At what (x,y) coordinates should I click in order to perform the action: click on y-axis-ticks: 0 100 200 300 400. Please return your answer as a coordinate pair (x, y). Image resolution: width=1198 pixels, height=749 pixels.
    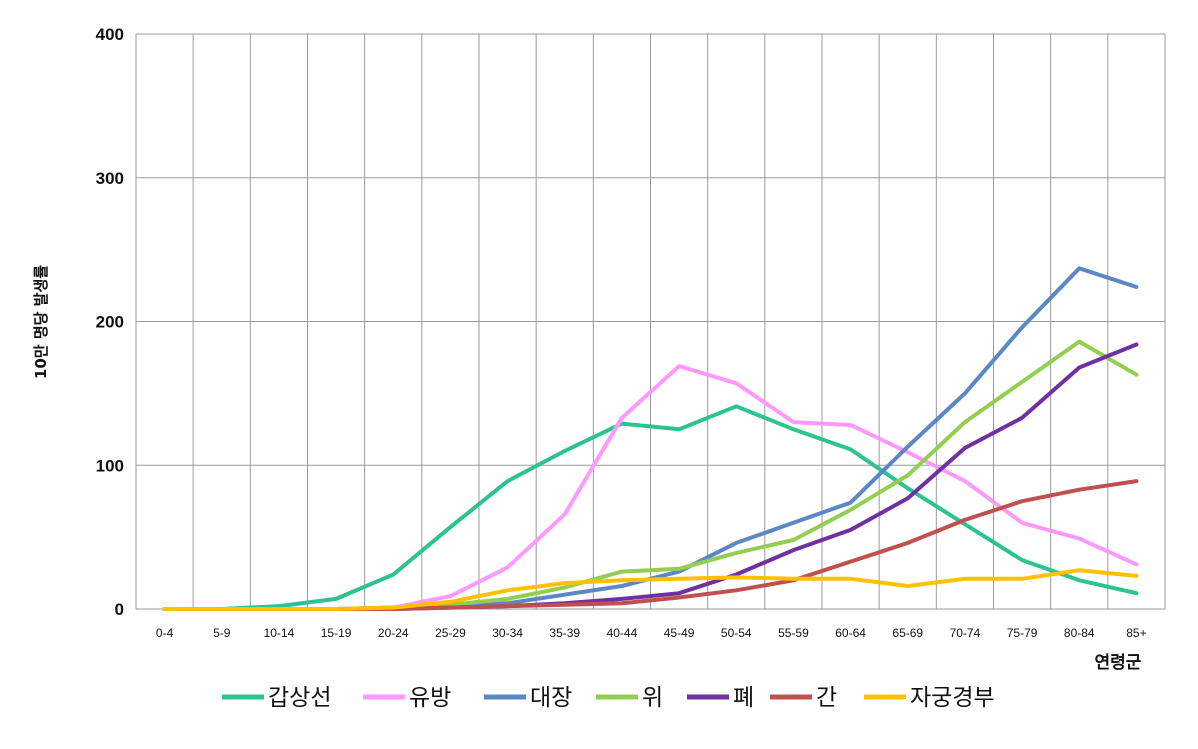
    Looking at the image, I should click on (110, 322).